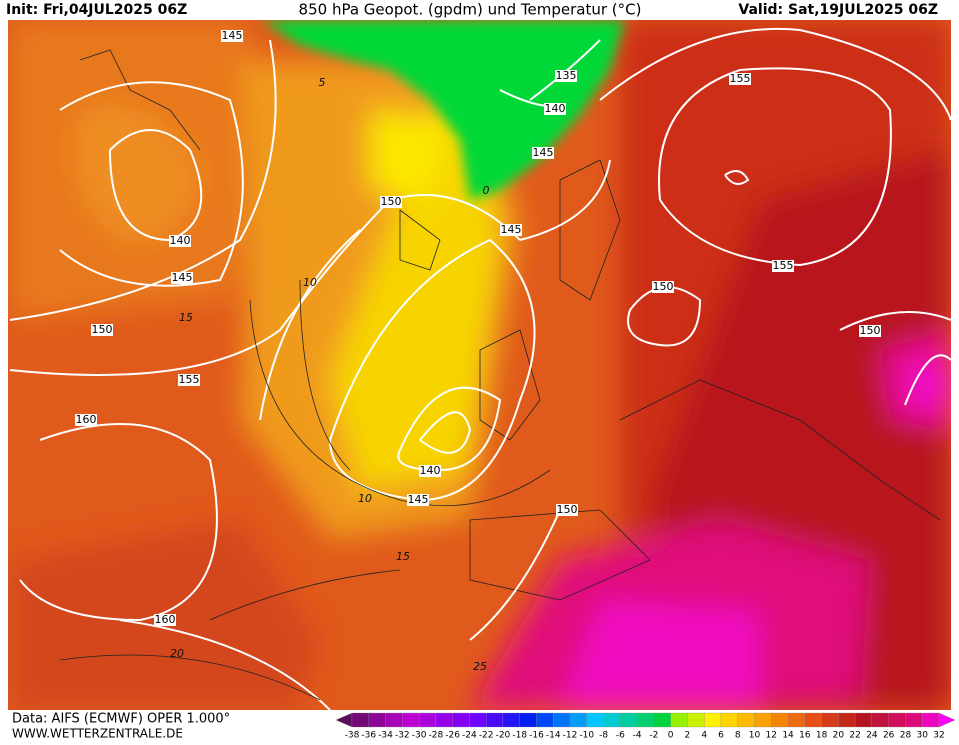 This screenshot has height=745, width=959. What do you see at coordinates (603, 736) in the screenshot?
I see `colorbar-label: -8` at bounding box center [603, 736].